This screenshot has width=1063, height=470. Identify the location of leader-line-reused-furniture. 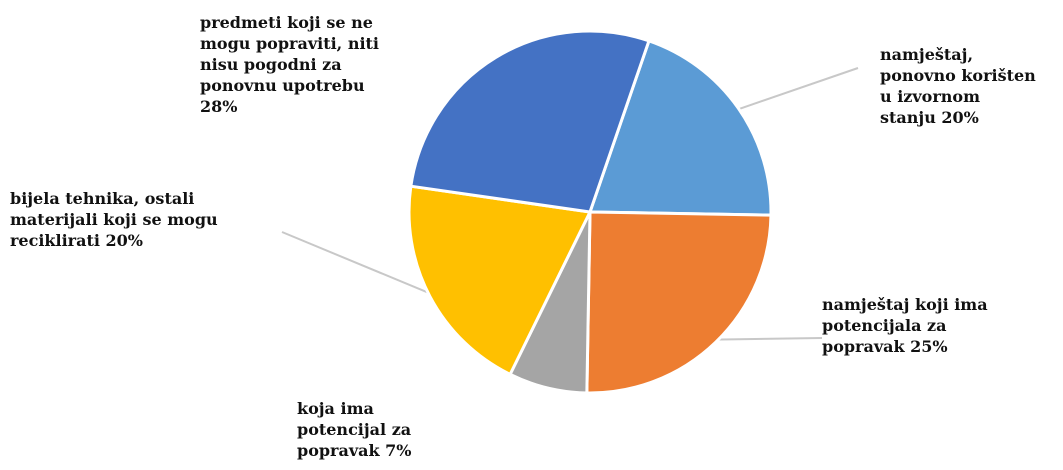
(796, 89).